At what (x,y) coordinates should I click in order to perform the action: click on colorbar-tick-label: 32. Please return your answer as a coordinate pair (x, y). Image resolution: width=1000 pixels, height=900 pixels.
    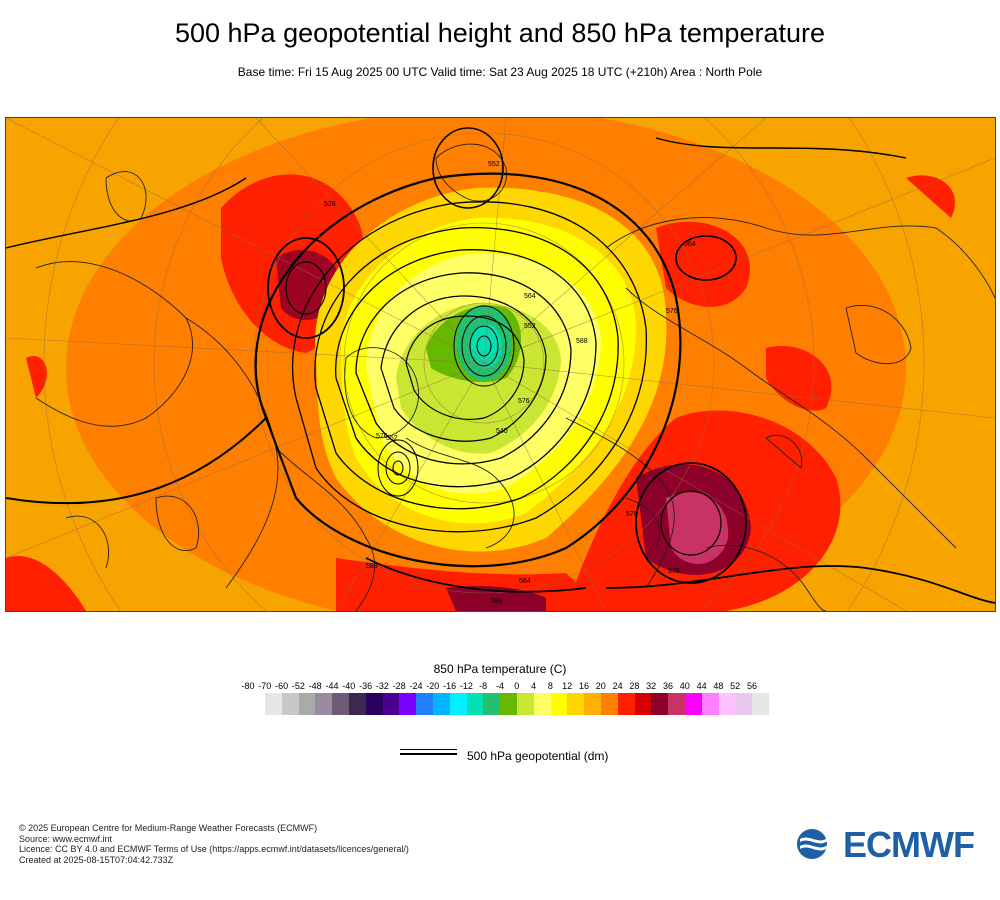
    Looking at the image, I should click on (651, 686).